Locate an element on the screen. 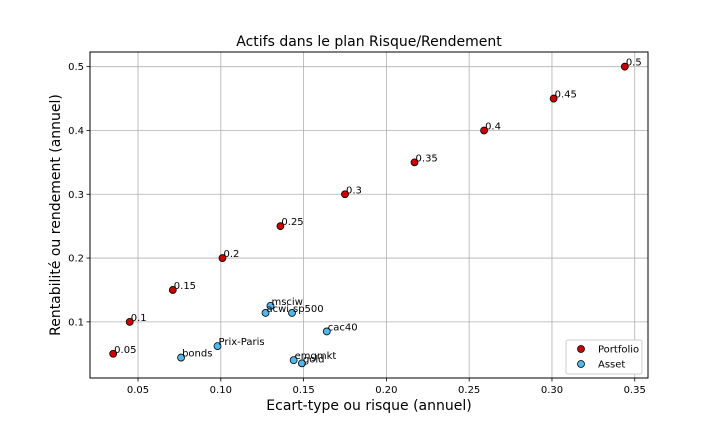 Image resolution: width=720 pixels, height=432 pixels. asset-point-label: cac40 is located at coordinates (343, 327).